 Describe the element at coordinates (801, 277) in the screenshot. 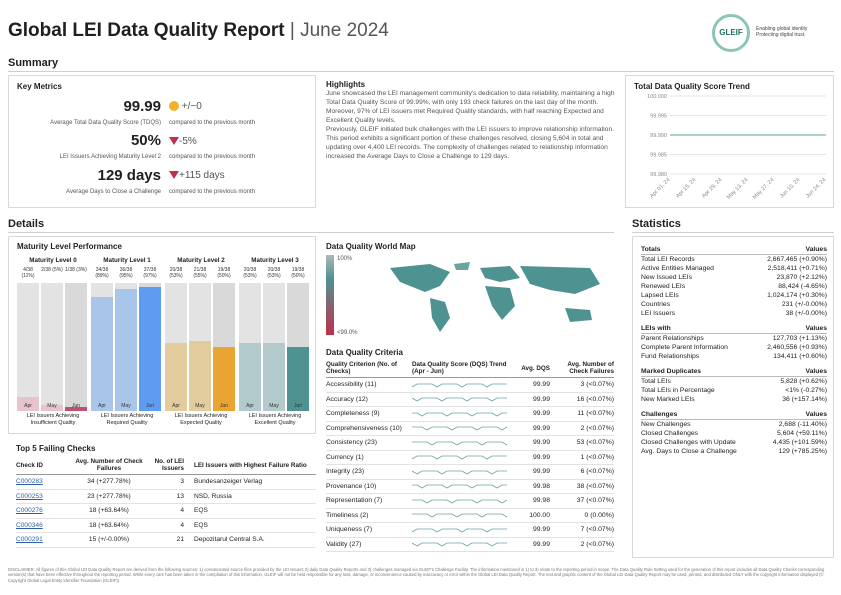

I see `stat-value: 23,870 (+2.12%)` at that location.